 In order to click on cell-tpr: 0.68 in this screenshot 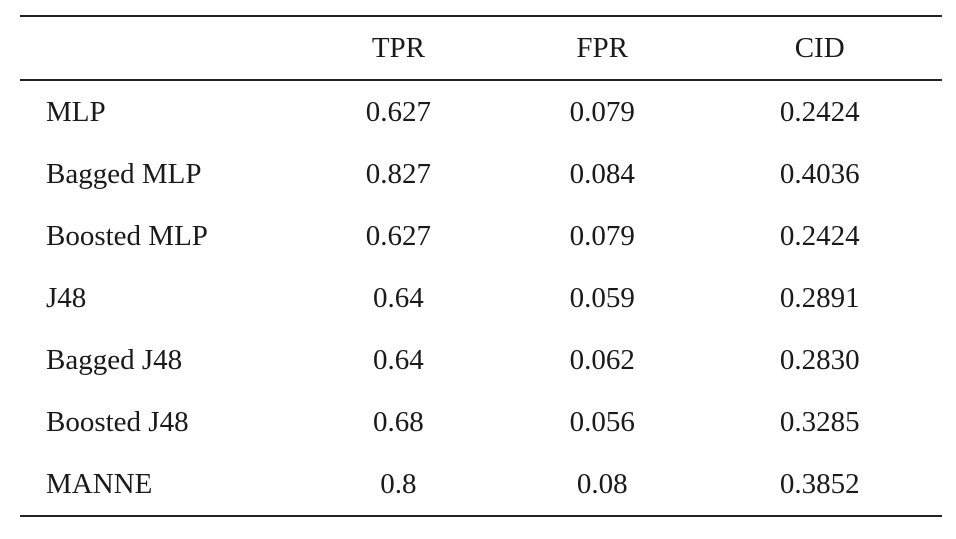, I will do `click(398, 421)`.